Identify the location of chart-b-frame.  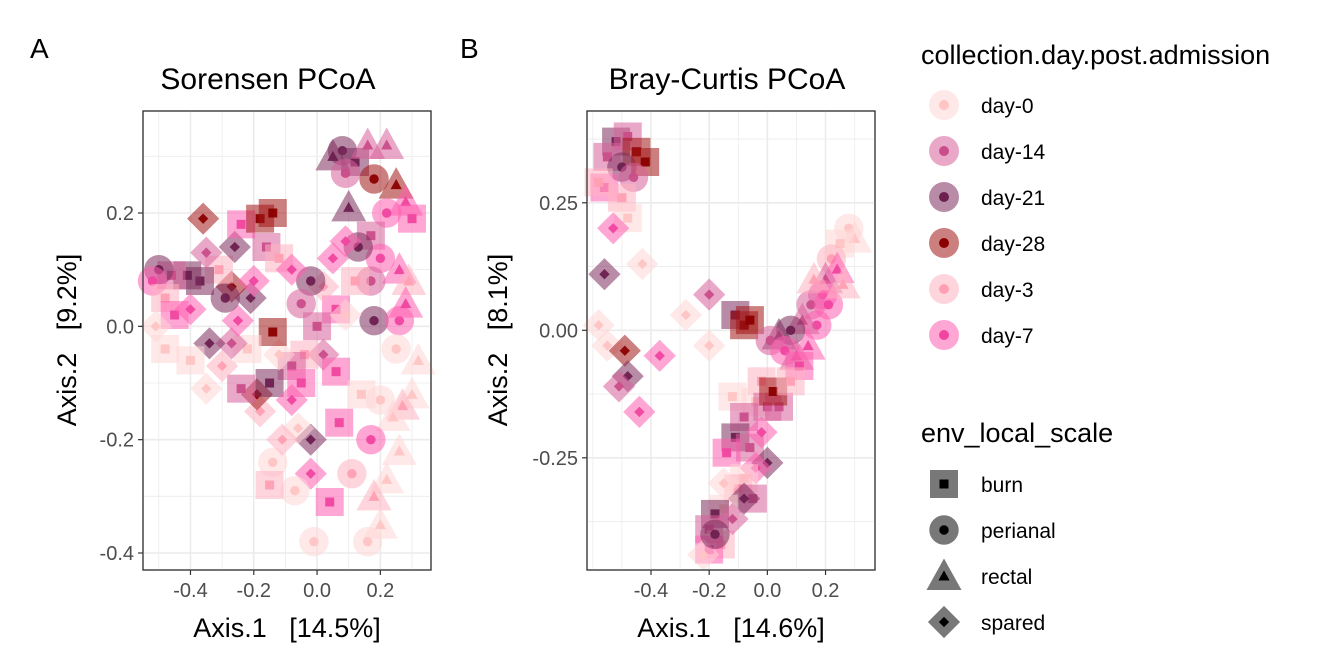
(731, 340).